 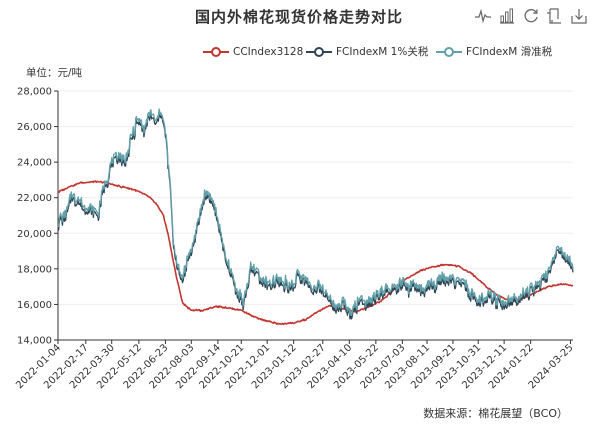 I want to click on y-tick-label: 18,000, so click(x=34, y=269).